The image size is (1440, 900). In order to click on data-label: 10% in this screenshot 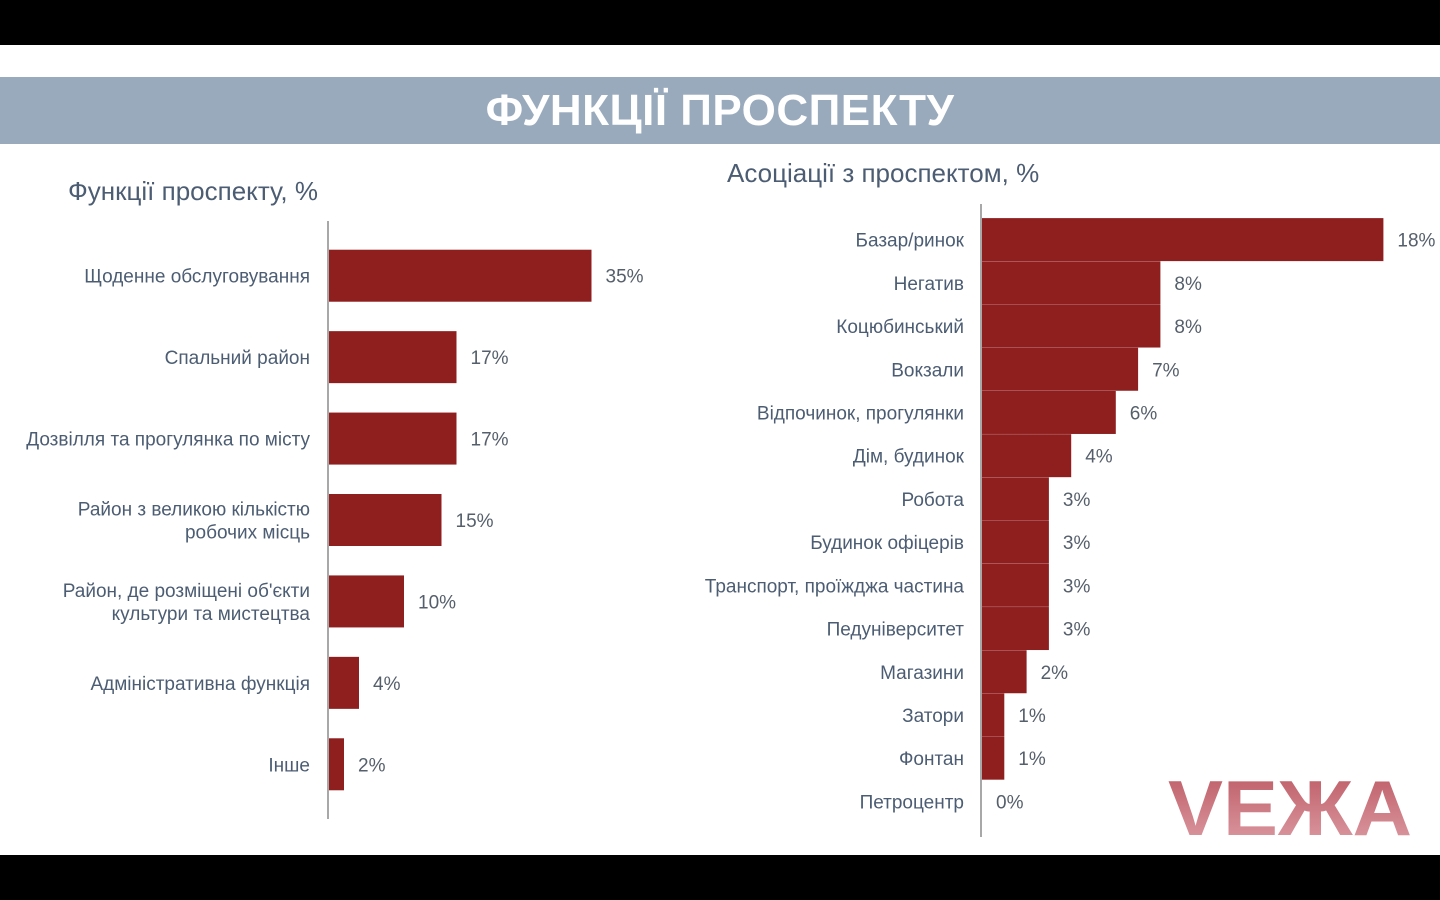, I will do `click(437, 602)`.